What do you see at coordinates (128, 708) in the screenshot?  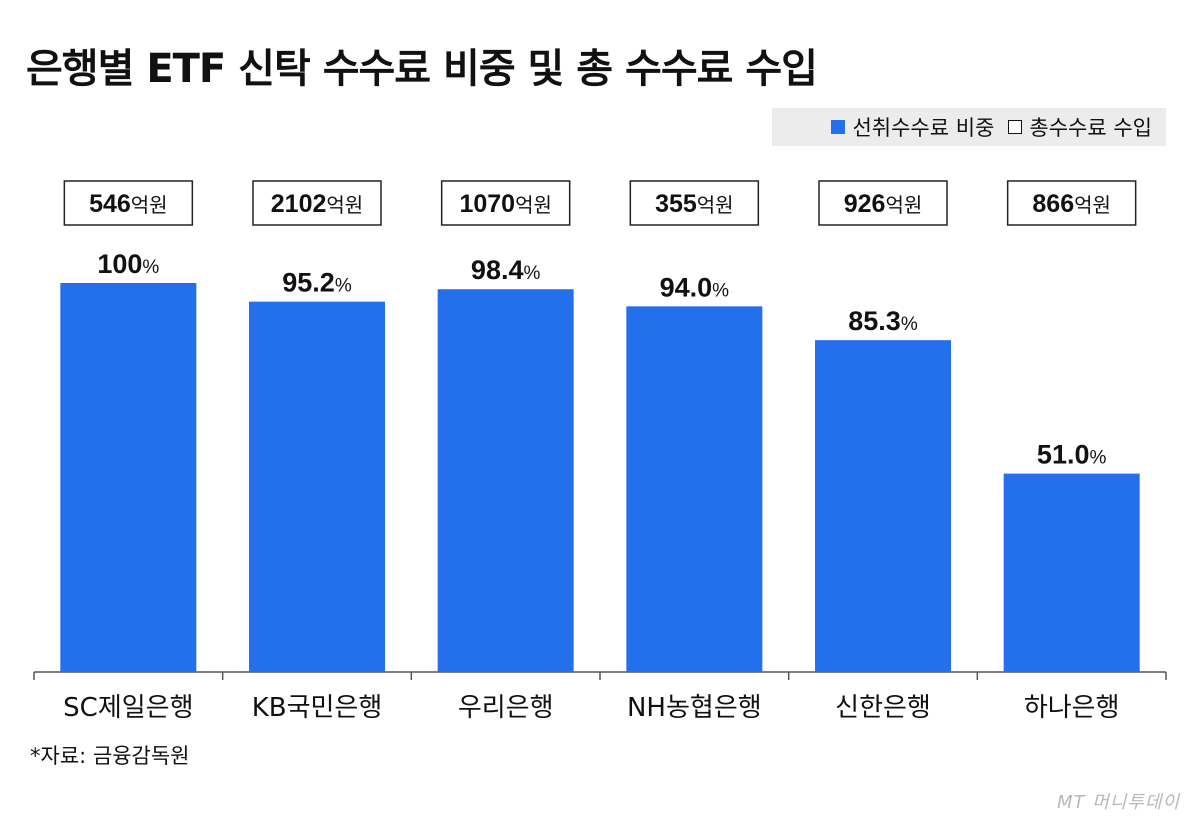 I see `x-tick-label: SC제일은행` at bounding box center [128, 708].